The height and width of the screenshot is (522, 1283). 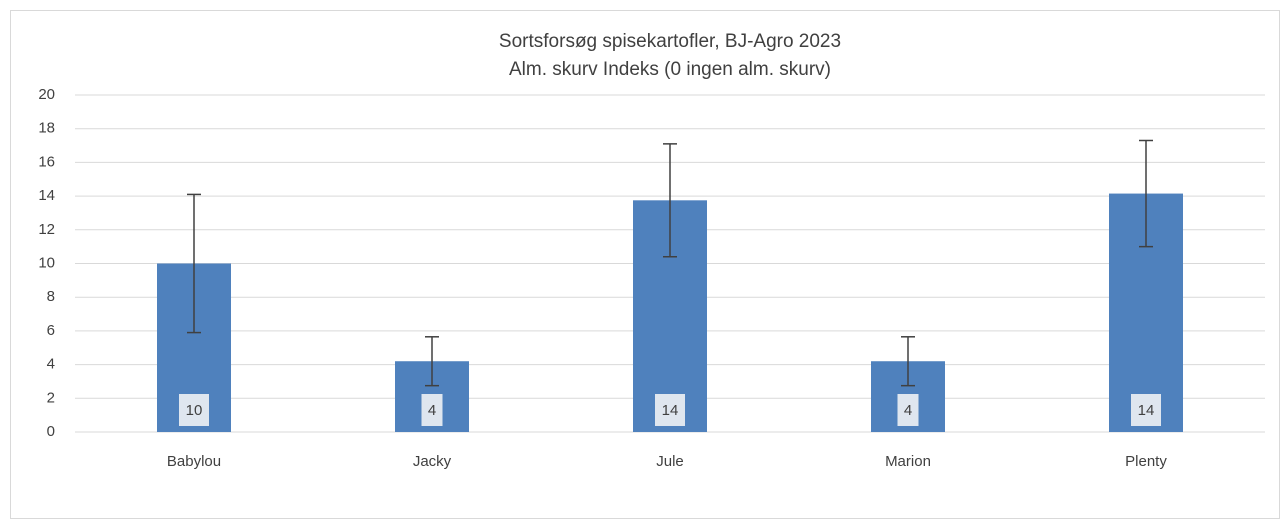 I want to click on data-label: 10, so click(x=194, y=410).